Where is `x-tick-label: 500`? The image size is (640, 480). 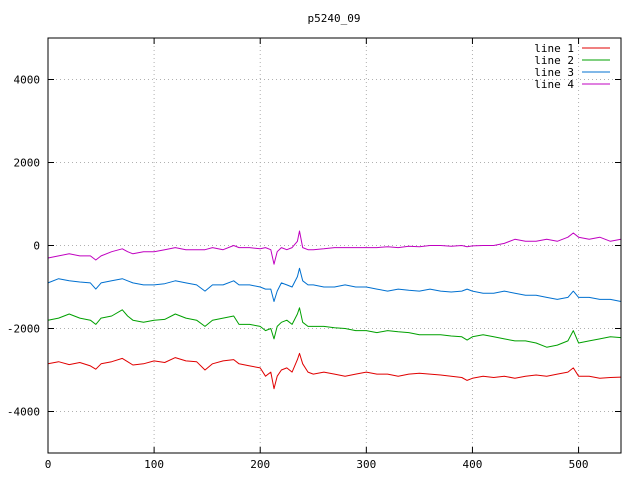 x-tick-label: 500 is located at coordinates (579, 464).